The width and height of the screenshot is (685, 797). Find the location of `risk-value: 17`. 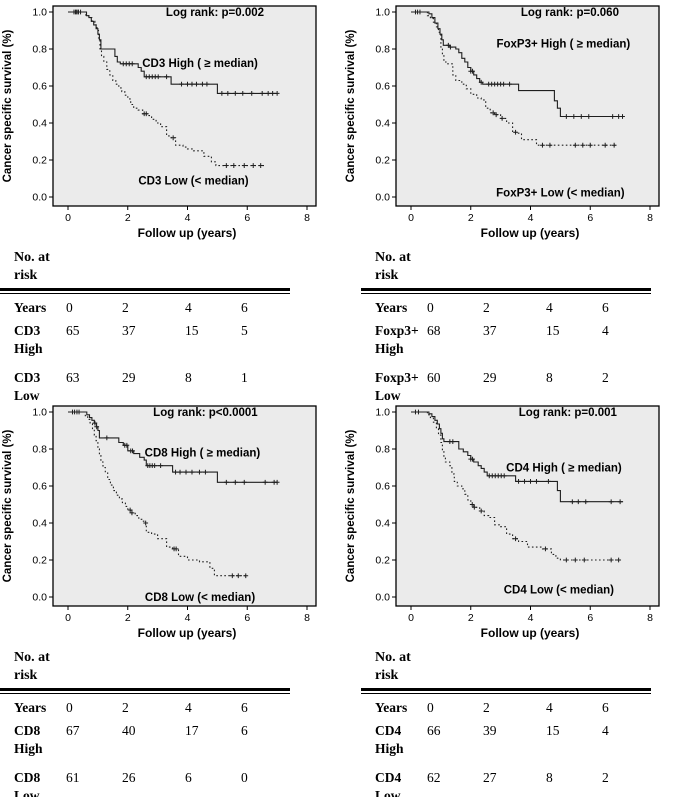

risk-value: 17 is located at coordinates (192, 730).